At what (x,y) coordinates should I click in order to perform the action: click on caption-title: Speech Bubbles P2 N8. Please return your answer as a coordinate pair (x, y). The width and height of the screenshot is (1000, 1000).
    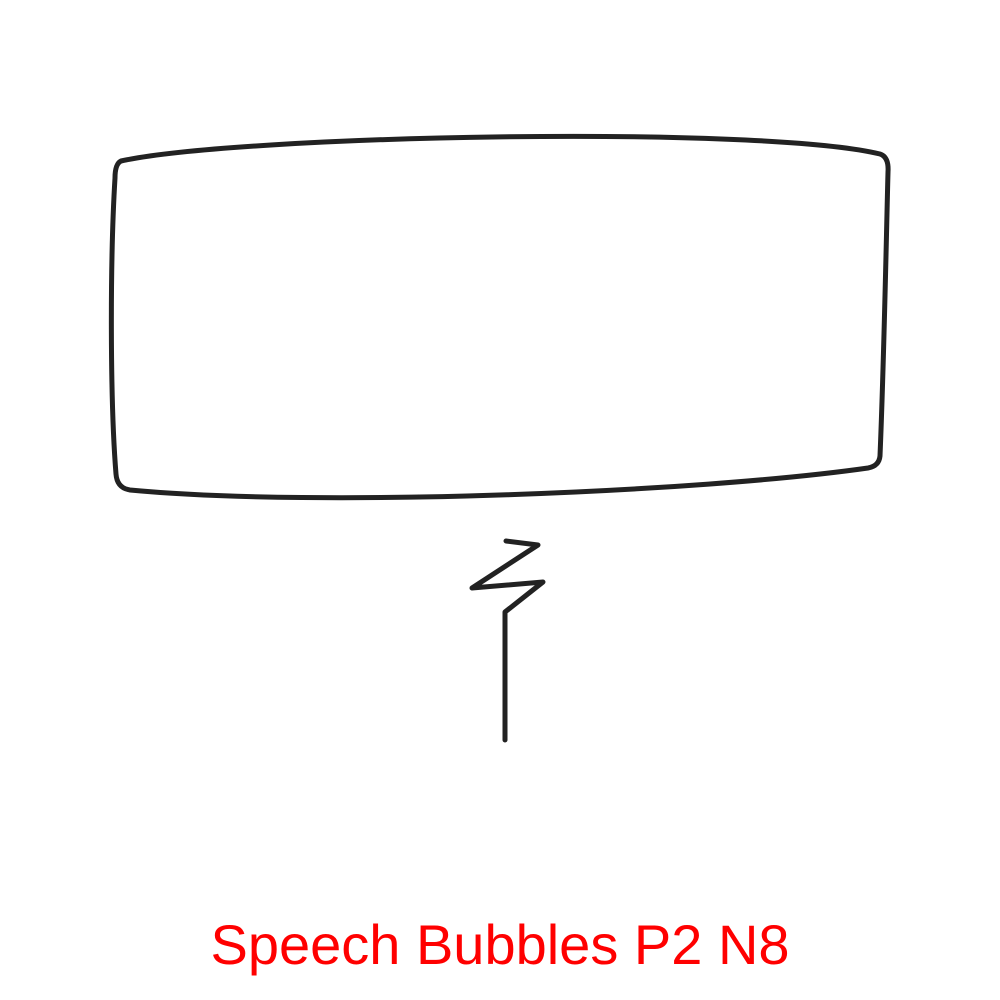
    Looking at the image, I should click on (500, 944).